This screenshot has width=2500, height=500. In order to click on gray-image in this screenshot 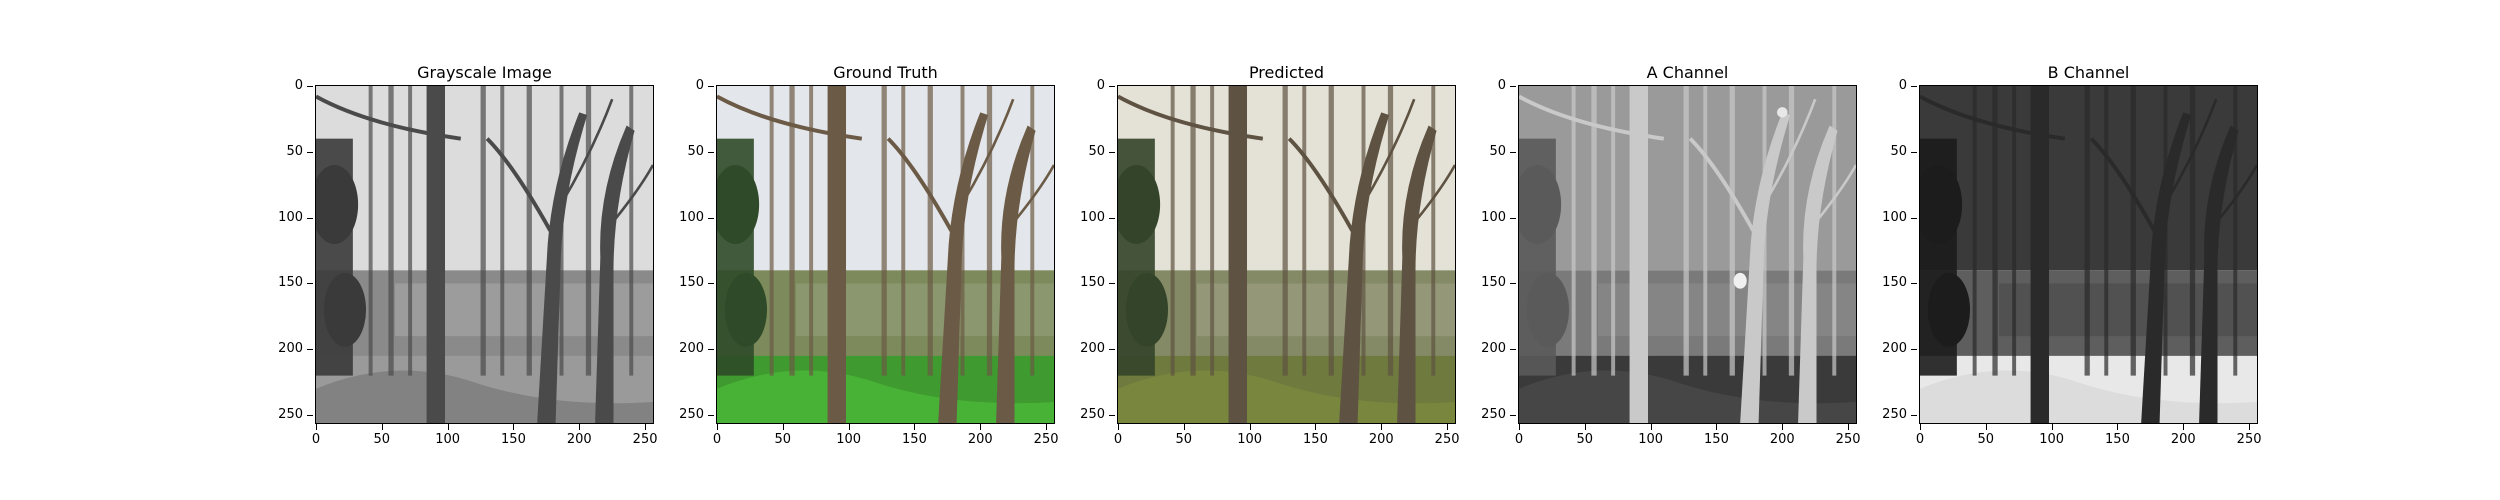, I will do `click(484, 254)`.